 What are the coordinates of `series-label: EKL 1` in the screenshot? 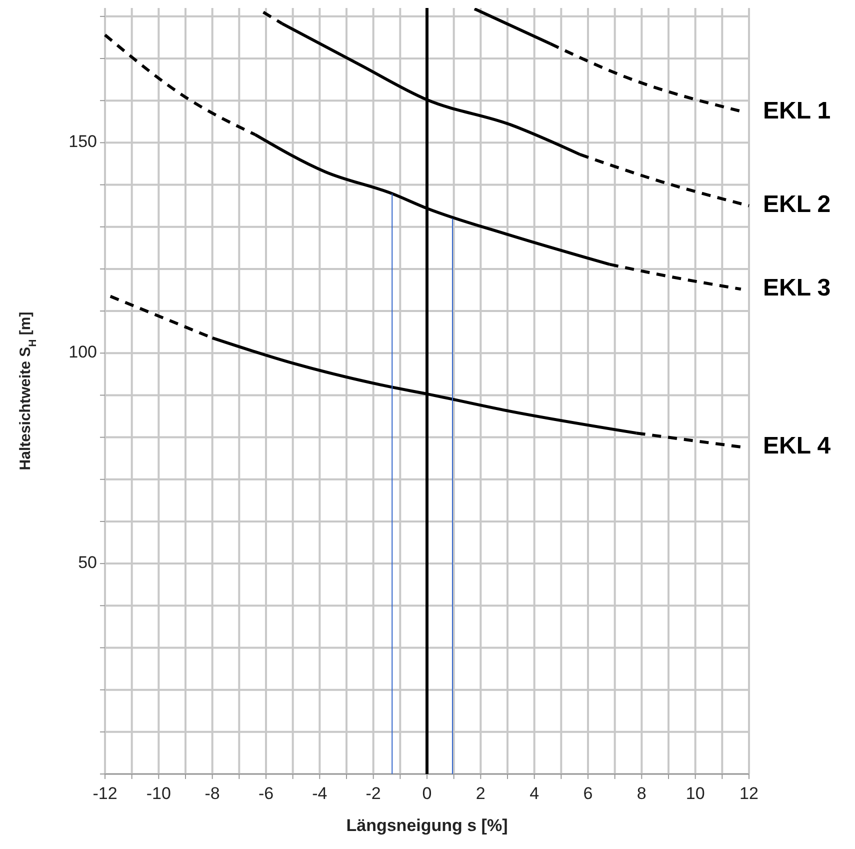 It's located at (797, 110).